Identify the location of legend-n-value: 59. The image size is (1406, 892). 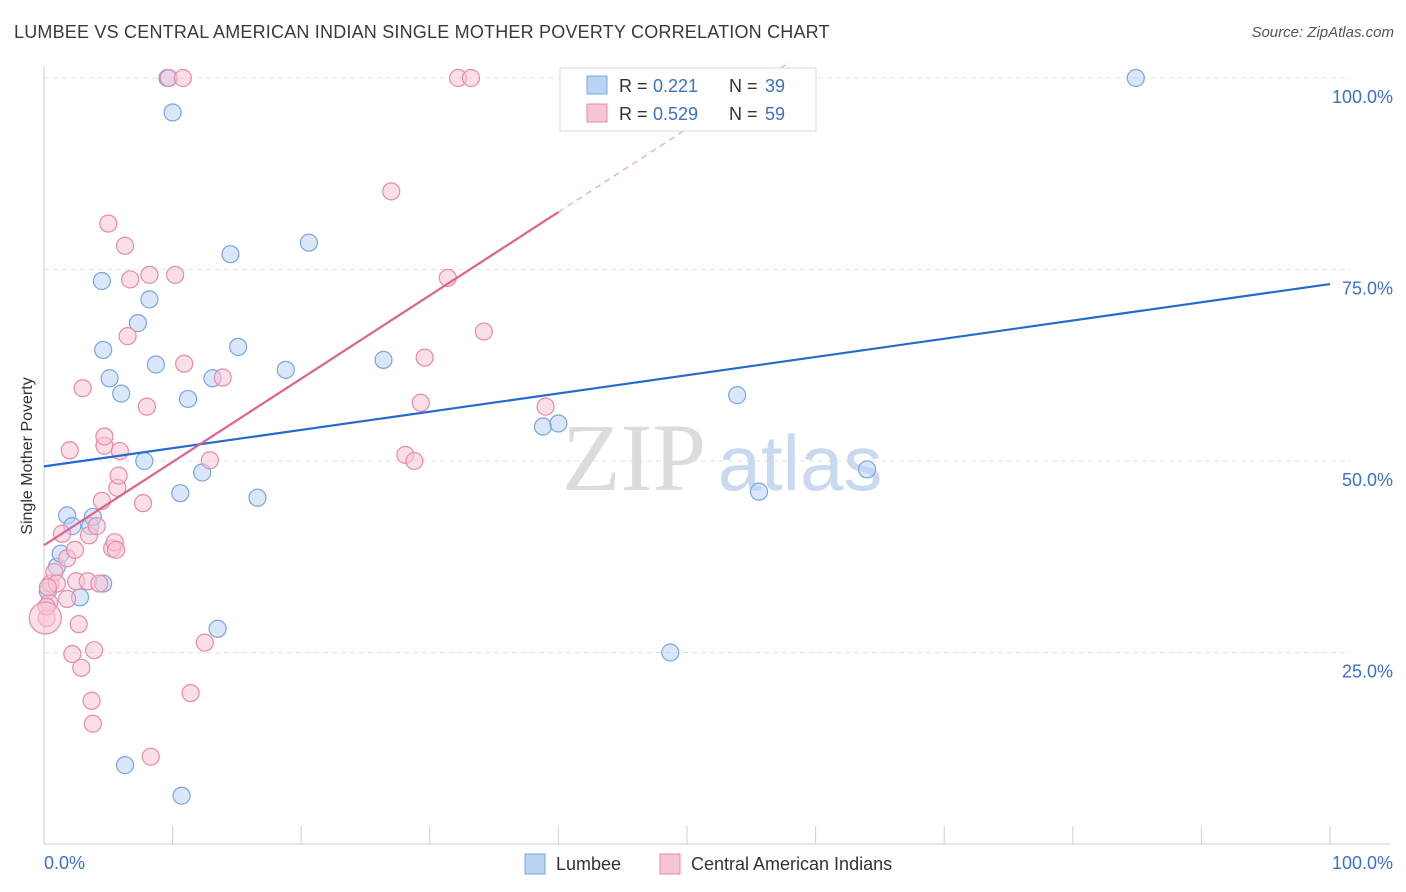
(775, 114).